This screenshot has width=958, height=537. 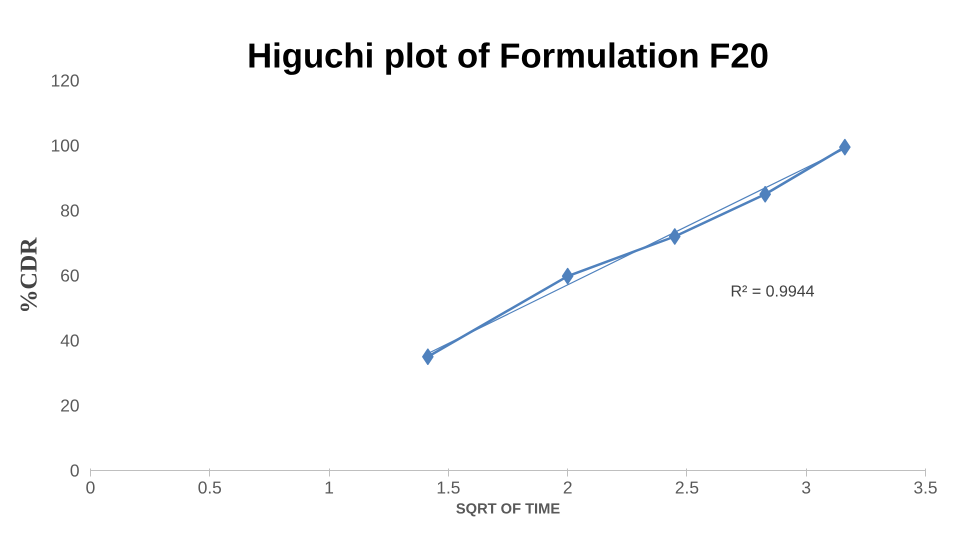 I want to click on x-tick-label: 3.5, so click(x=925, y=488).